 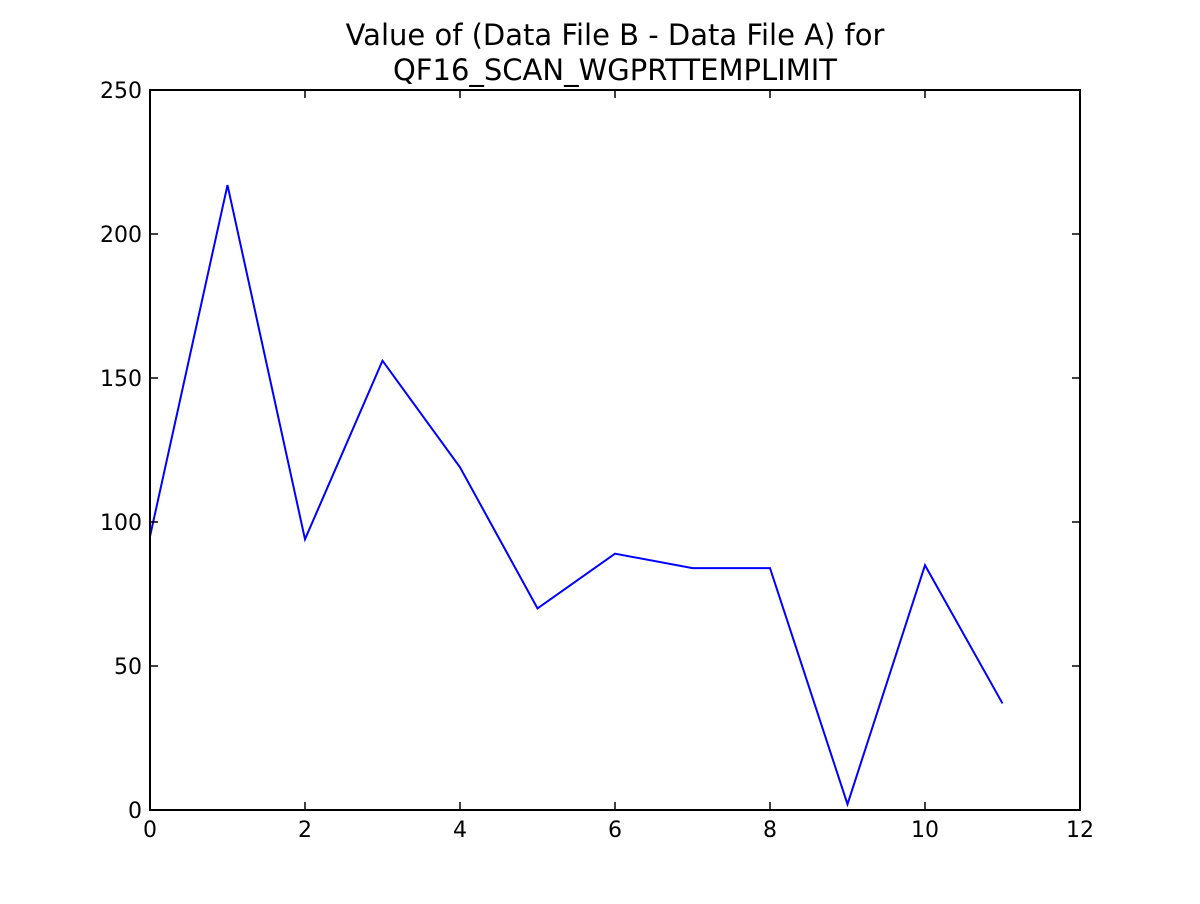 I want to click on y-tick-label: 100, so click(x=121, y=523).